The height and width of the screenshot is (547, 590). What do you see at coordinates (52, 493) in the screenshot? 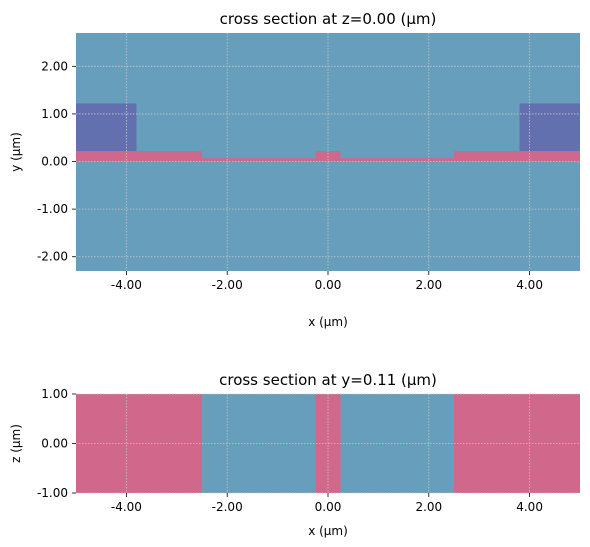
I see `y-tick-label-0: -1.00` at bounding box center [52, 493].